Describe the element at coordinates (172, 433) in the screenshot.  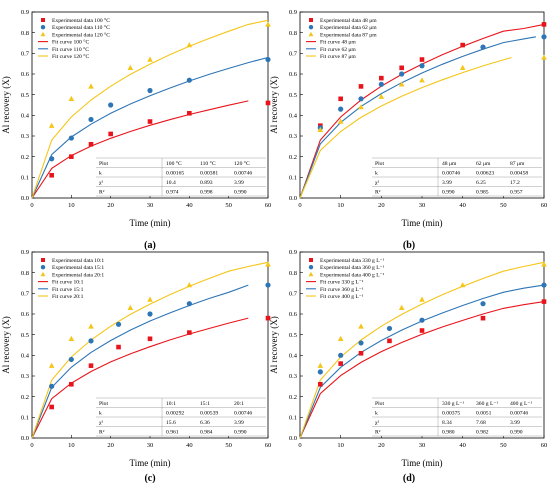
I see `table-cell: 0.961` at that location.